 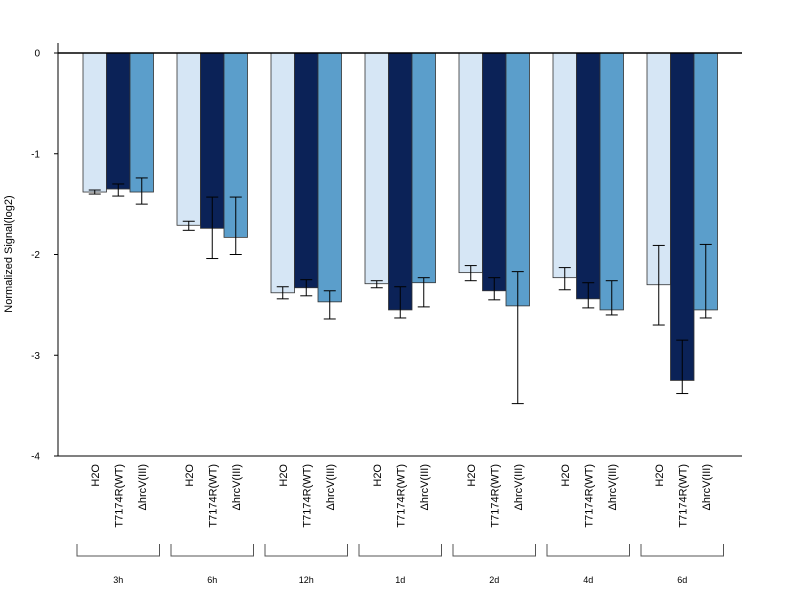 I want to click on y-tick-label: -1, so click(x=35, y=154).